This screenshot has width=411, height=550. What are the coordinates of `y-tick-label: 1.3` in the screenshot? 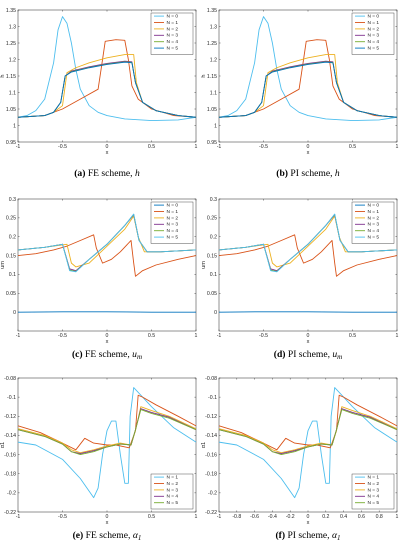 It's located at (213, 27).